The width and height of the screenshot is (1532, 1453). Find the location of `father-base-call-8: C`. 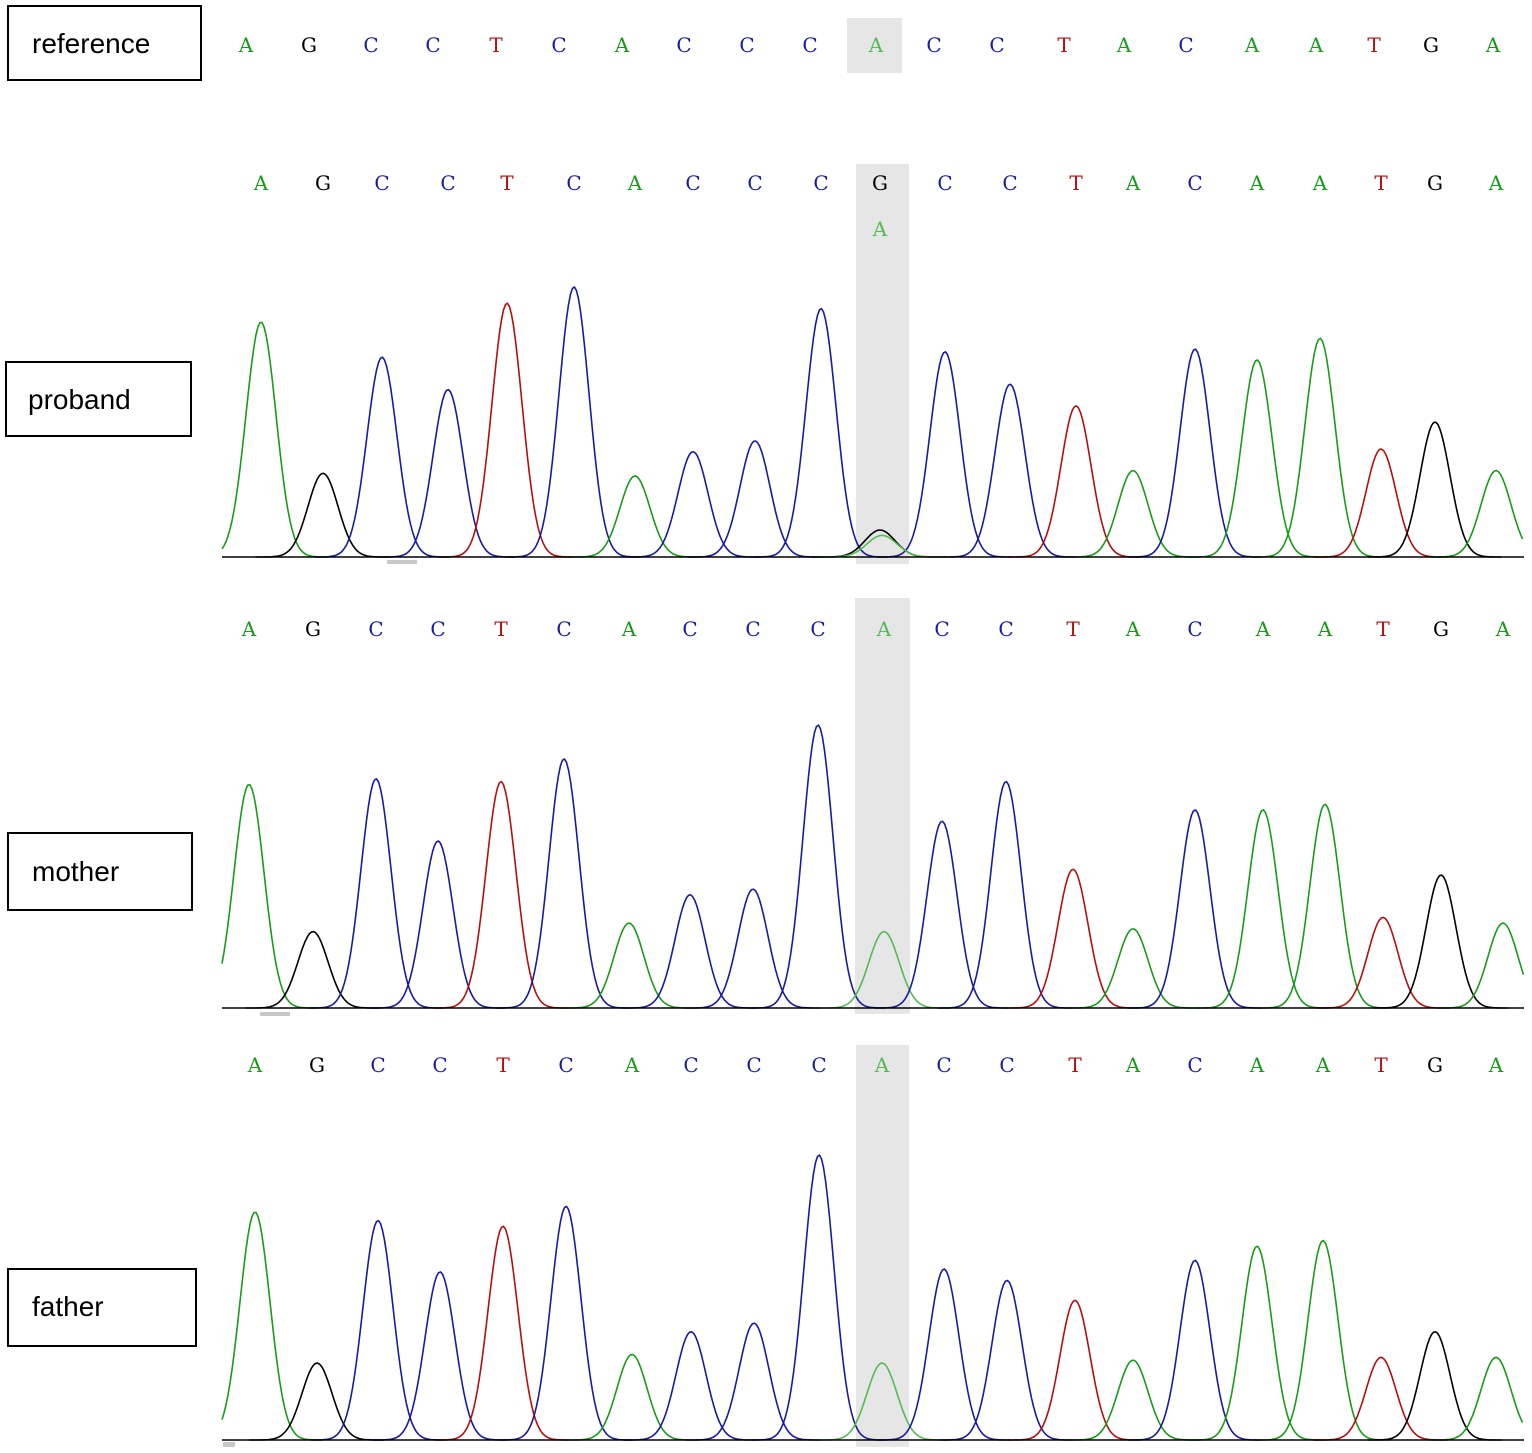

father-base-call-8: C is located at coordinates (753, 1065).